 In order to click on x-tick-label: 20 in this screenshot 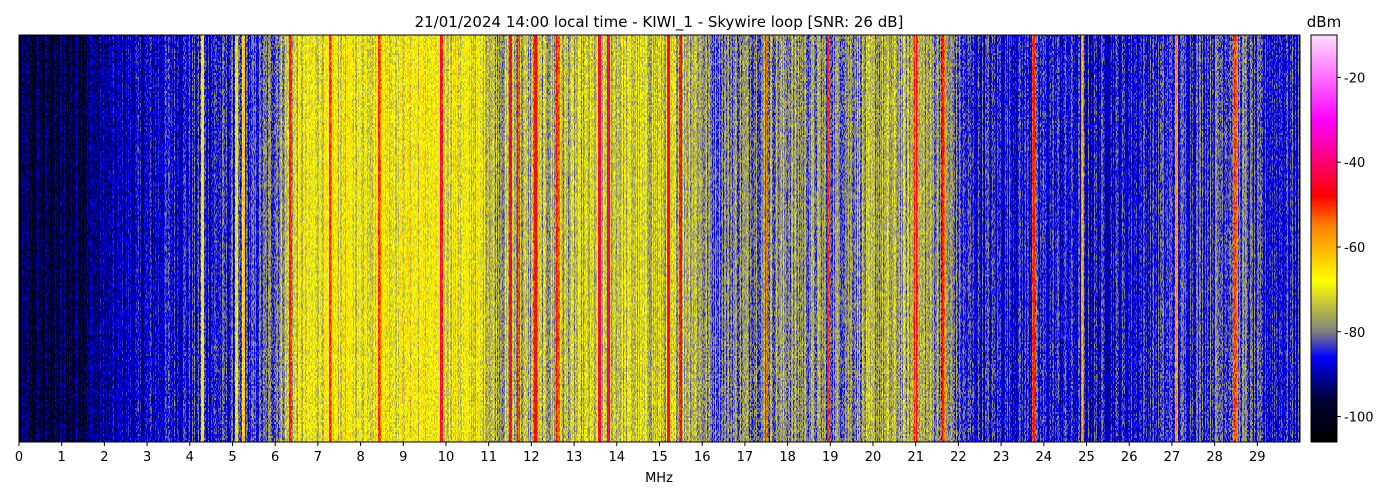, I will do `click(873, 457)`.